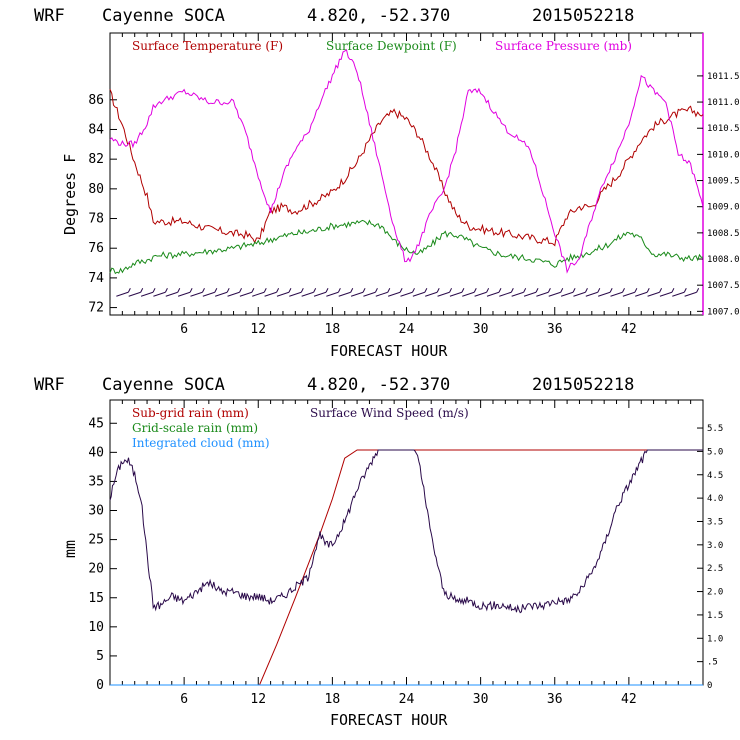  I want to click on chart2-x-tick-label: 12, so click(258, 699).